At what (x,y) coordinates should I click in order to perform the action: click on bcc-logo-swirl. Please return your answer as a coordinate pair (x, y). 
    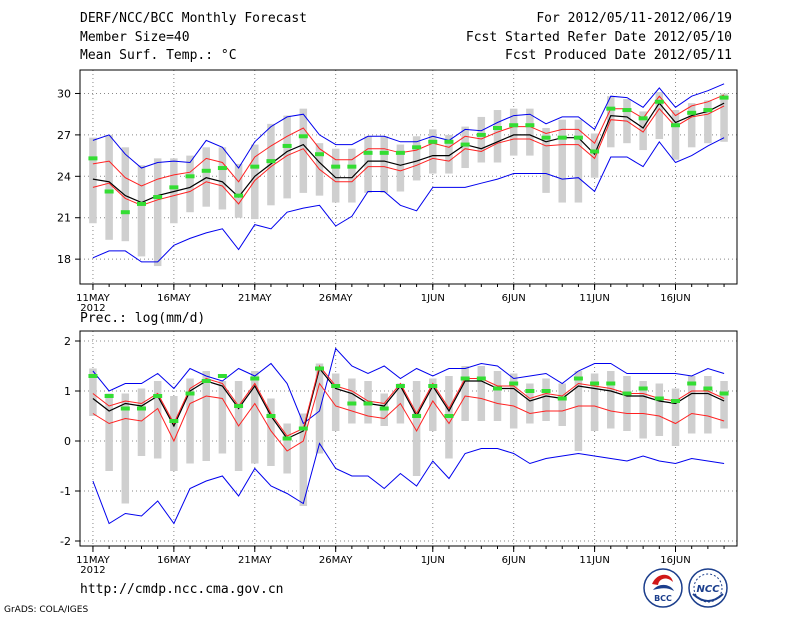
    Looking at the image, I should click on (662, 579).